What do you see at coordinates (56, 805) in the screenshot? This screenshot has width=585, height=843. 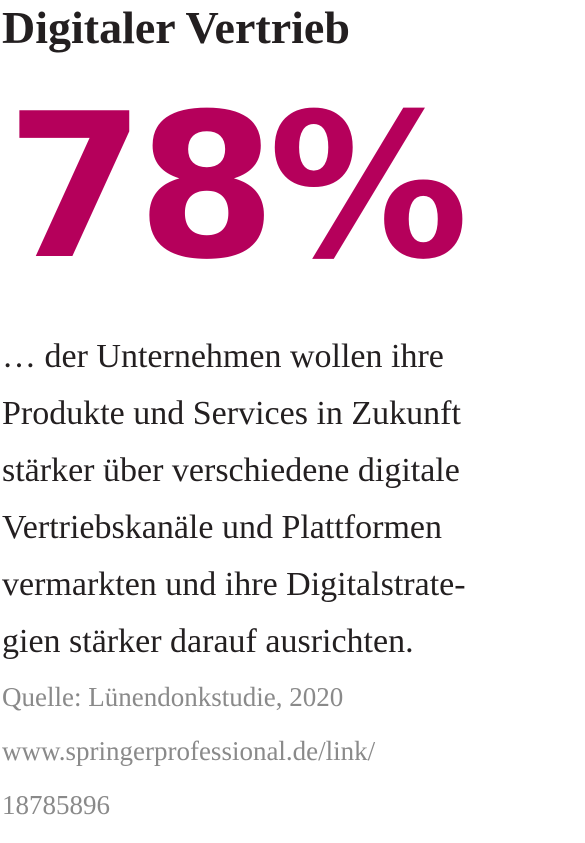 I see `source-link-id: 18785896` at bounding box center [56, 805].